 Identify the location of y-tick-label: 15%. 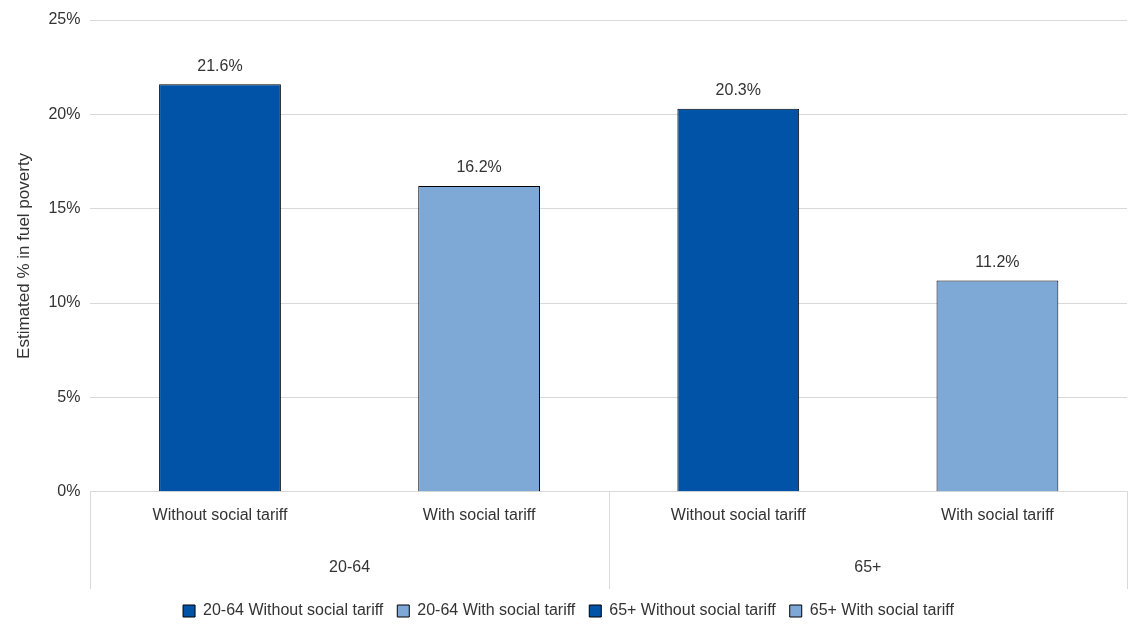
(64, 208).